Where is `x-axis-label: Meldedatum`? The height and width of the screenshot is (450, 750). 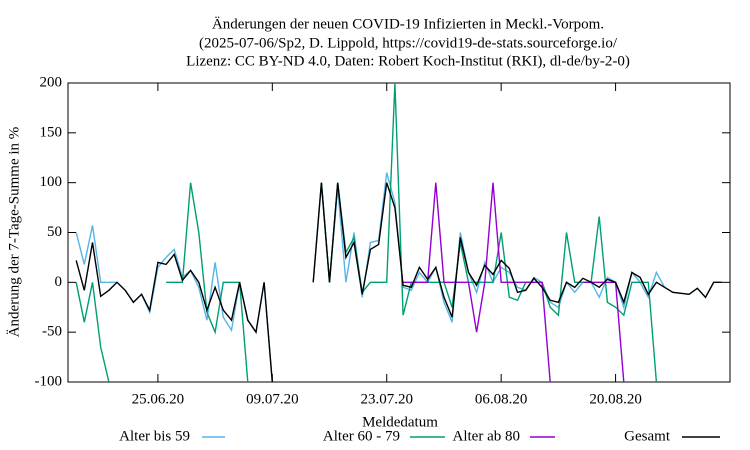
x-axis-label: Meldedatum is located at coordinates (400, 422).